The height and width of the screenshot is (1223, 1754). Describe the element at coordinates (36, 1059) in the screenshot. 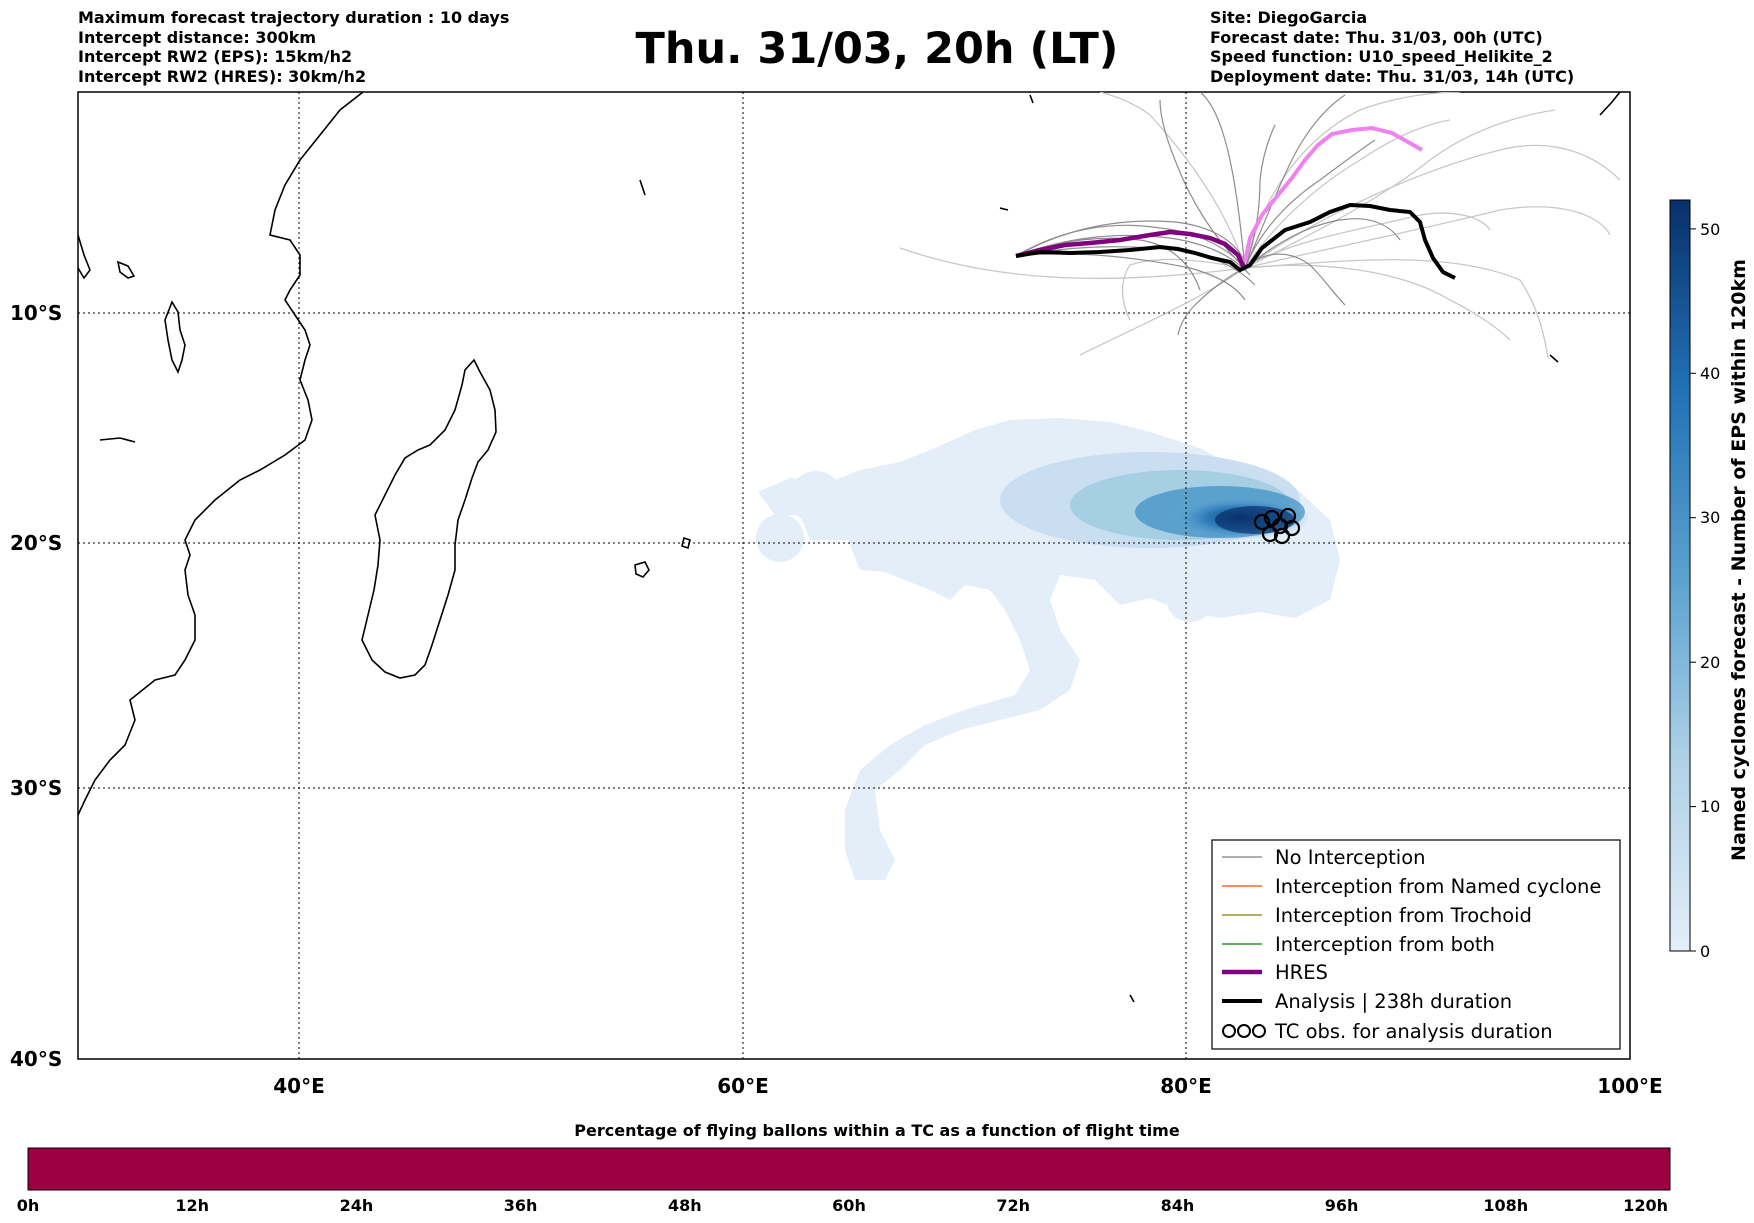

I see `lat-label-40s: 40°S` at that location.